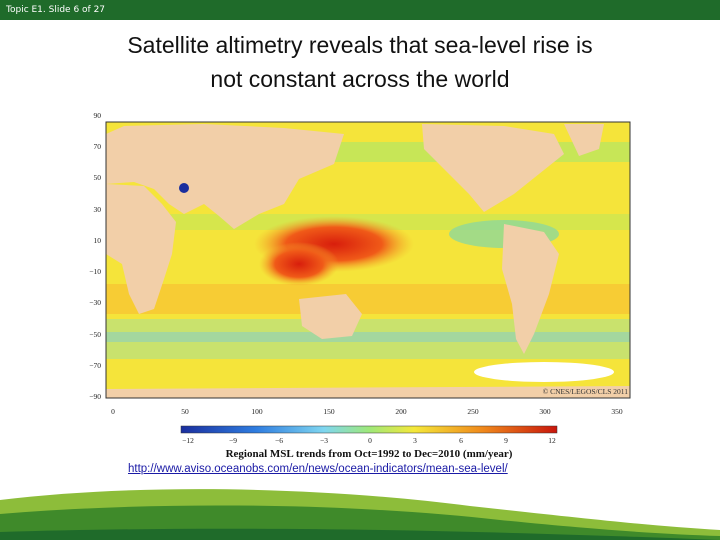 The image size is (720, 540). I want to click on lat-tick: −50, so click(95, 334).